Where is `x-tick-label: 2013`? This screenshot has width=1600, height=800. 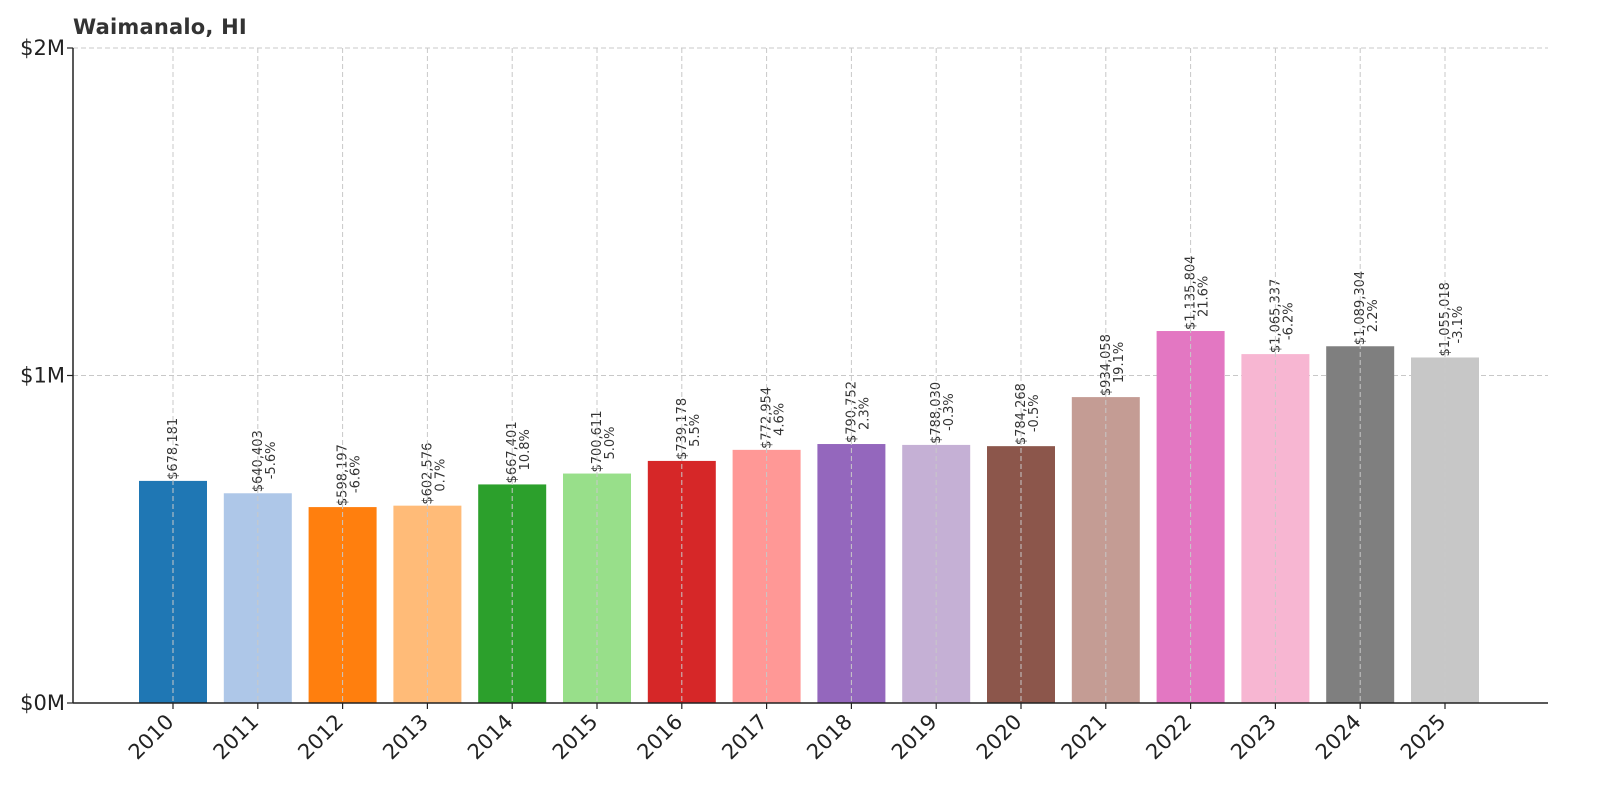 x-tick-label: 2013 is located at coordinates (405, 737).